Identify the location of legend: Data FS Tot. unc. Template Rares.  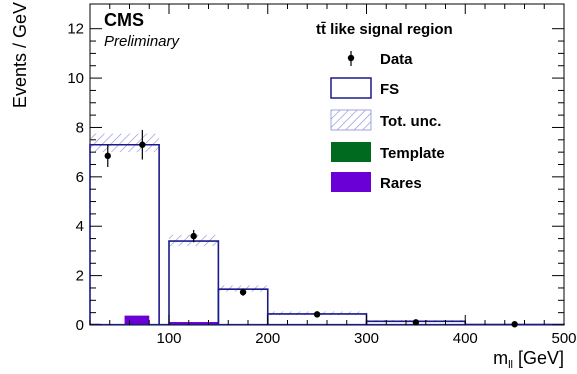
(387, 121).